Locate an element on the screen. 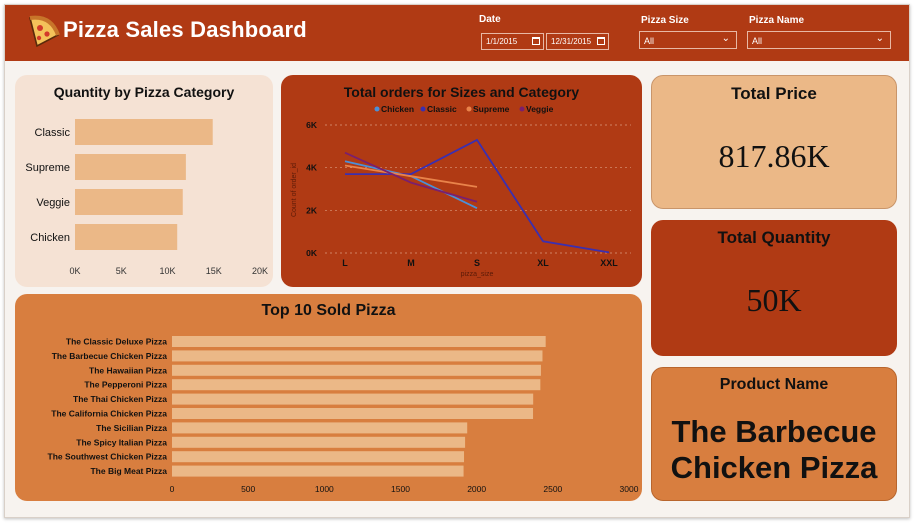 Image resolution: width=914 pixels, height=525 pixels. x-axis-title: pizza_size is located at coordinates (477, 274).